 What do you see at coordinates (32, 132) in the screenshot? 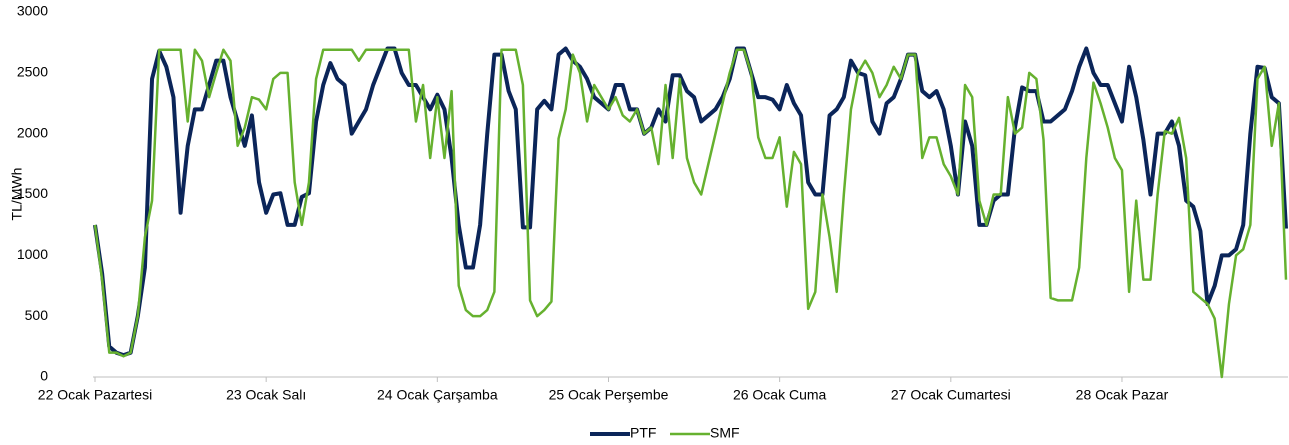
I see `y-tick-label: 2000` at bounding box center [32, 132].